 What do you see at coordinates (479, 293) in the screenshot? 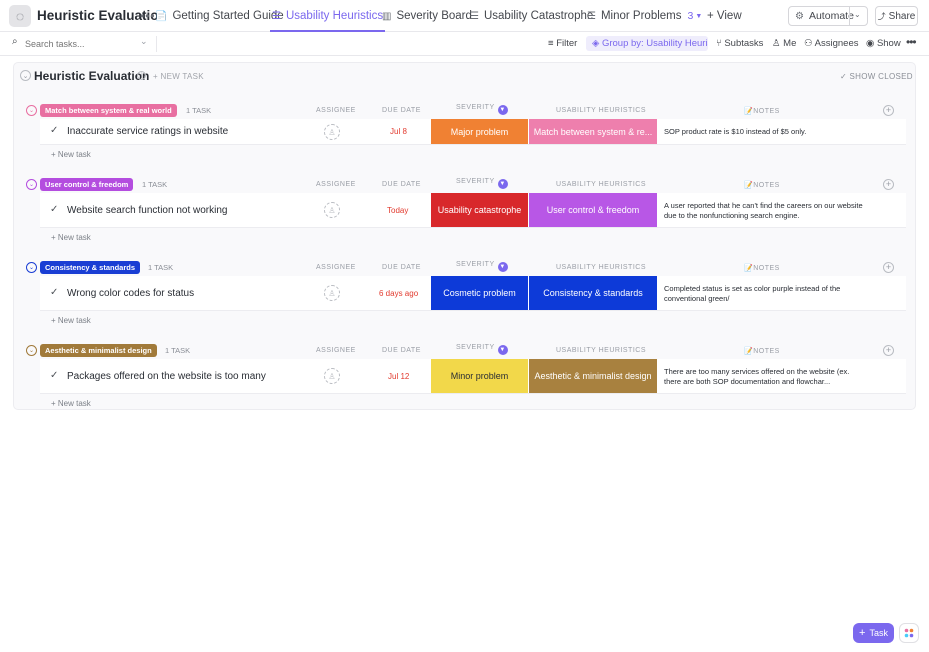
I see `severity-cell: Cosmetic problem` at bounding box center [479, 293].